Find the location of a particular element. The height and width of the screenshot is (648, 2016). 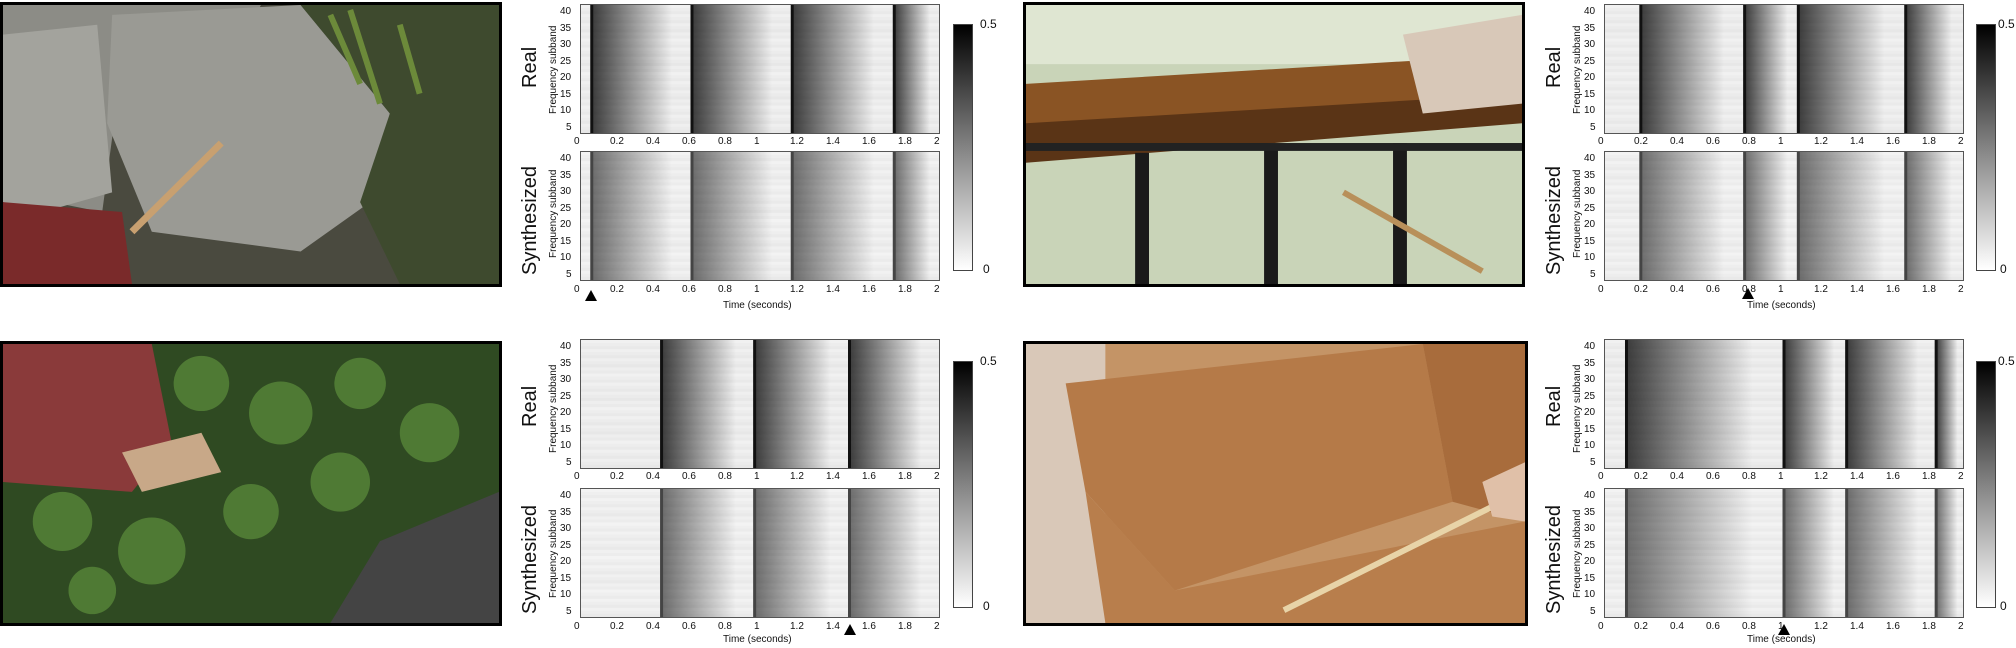

railing-scene-image is located at coordinates (1274, 144).